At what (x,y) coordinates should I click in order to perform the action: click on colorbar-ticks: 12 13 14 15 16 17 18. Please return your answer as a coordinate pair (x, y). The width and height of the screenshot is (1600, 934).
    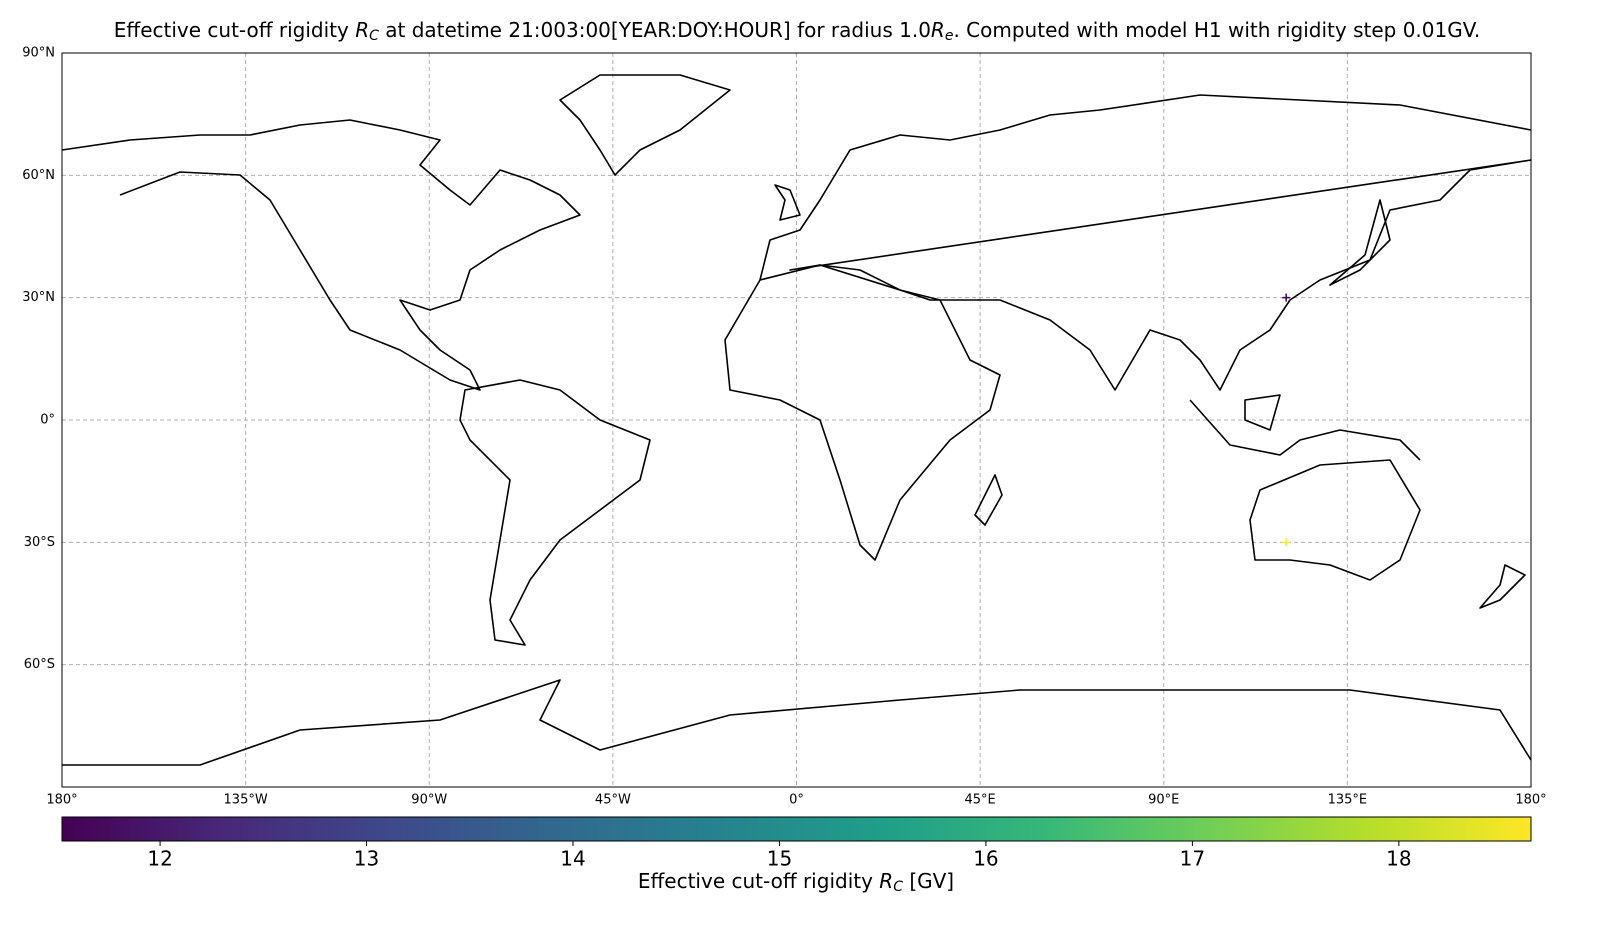
    Looking at the image, I should click on (779, 856).